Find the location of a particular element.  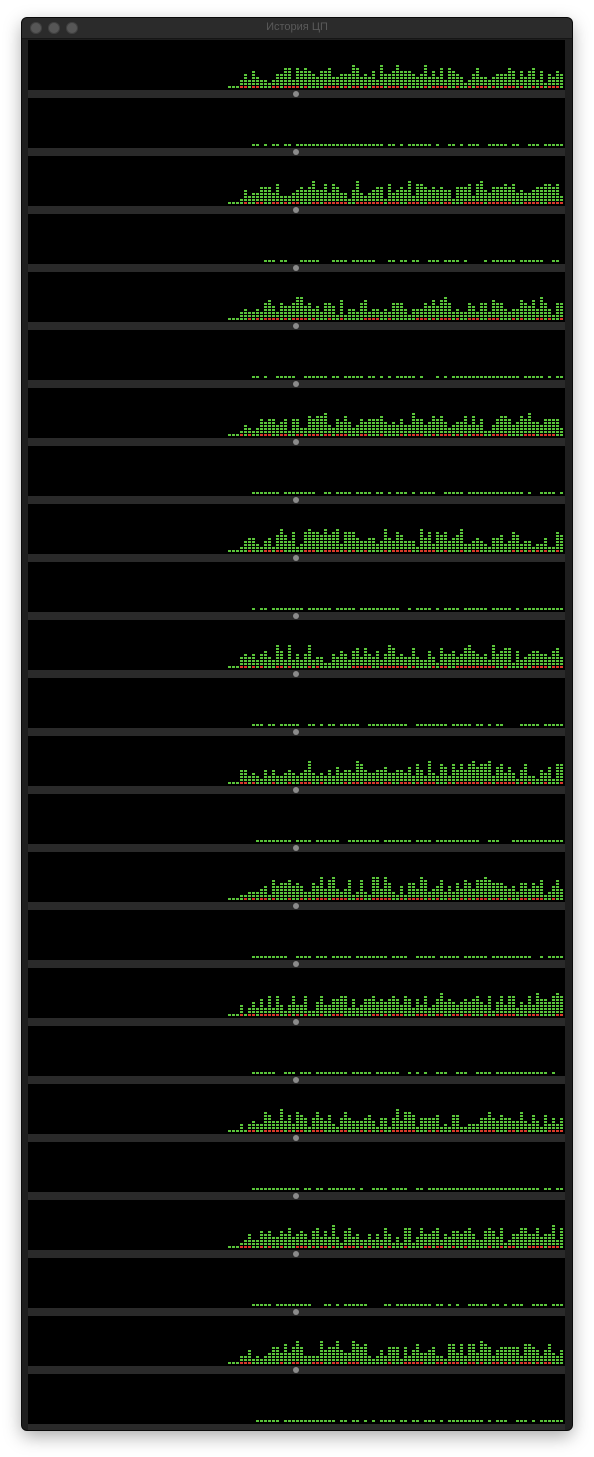

core-history-bars is located at coordinates (395, 540).